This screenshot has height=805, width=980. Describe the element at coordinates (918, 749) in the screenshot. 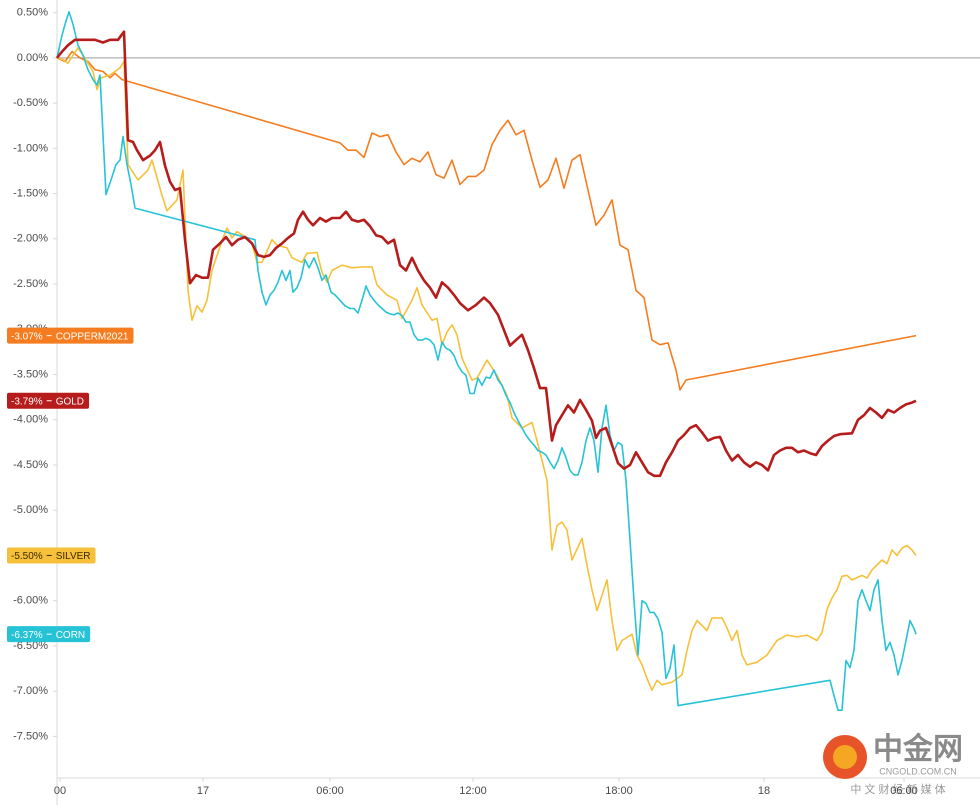

I see `watermark-name: 中金网` at that location.